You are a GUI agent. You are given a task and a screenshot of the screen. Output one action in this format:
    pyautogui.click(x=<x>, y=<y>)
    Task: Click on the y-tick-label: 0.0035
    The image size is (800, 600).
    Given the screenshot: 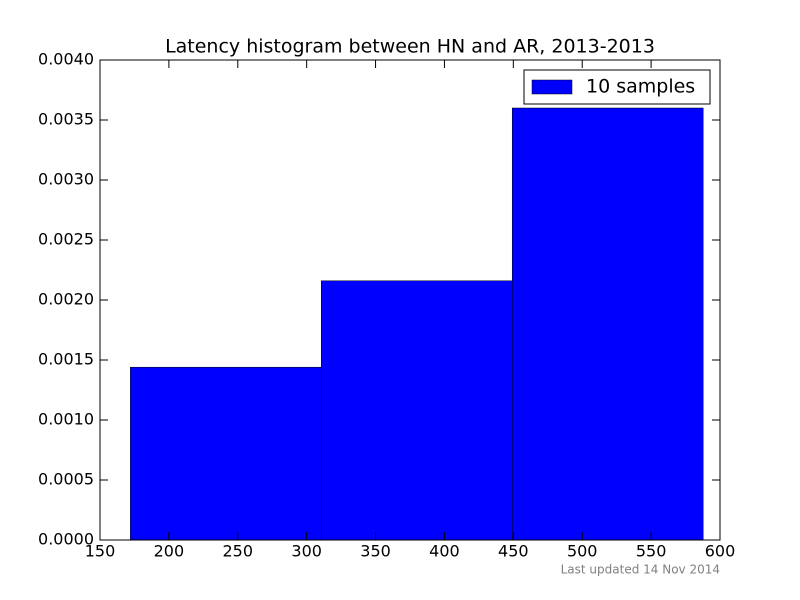 What is the action you would take?
    pyautogui.click(x=66, y=119)
    